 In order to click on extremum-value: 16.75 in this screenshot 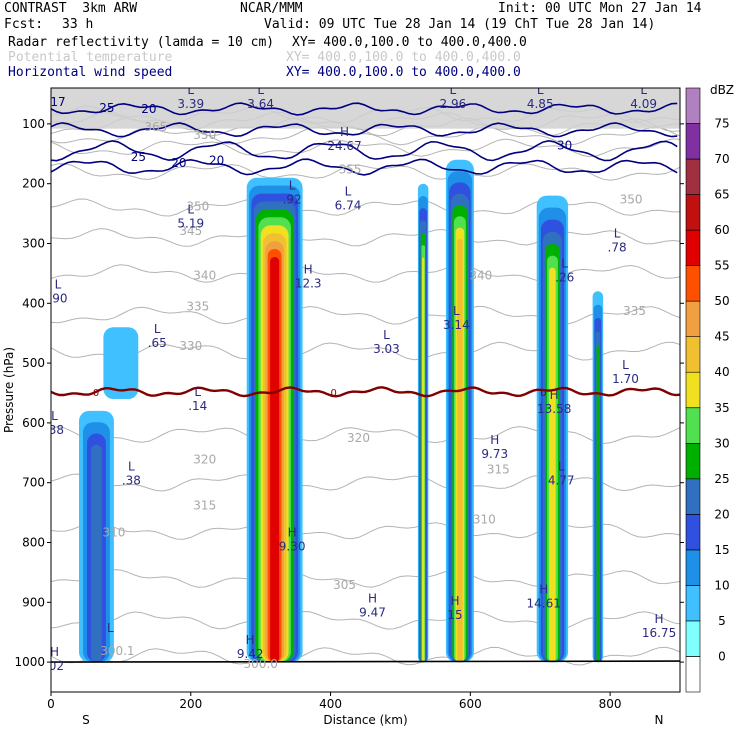, I will do `click(659, 633)`.